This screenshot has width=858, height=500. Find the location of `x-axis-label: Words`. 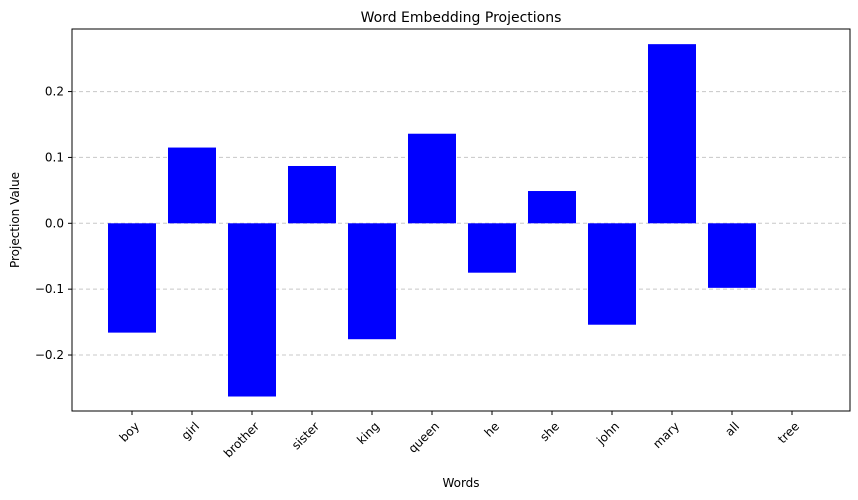

x-axis-label: Words is located at coordinates (460, 483).